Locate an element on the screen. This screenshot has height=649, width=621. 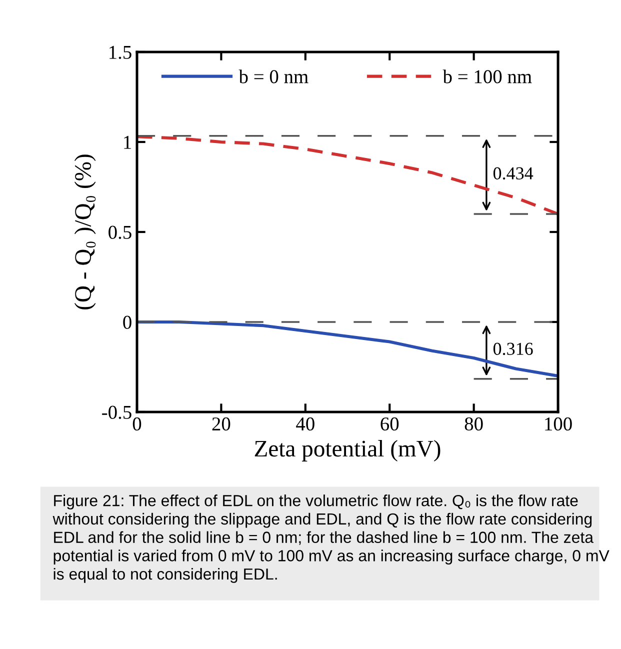
x-axis-title: Zeta potential (mV) is located at coordinates (347, 451).